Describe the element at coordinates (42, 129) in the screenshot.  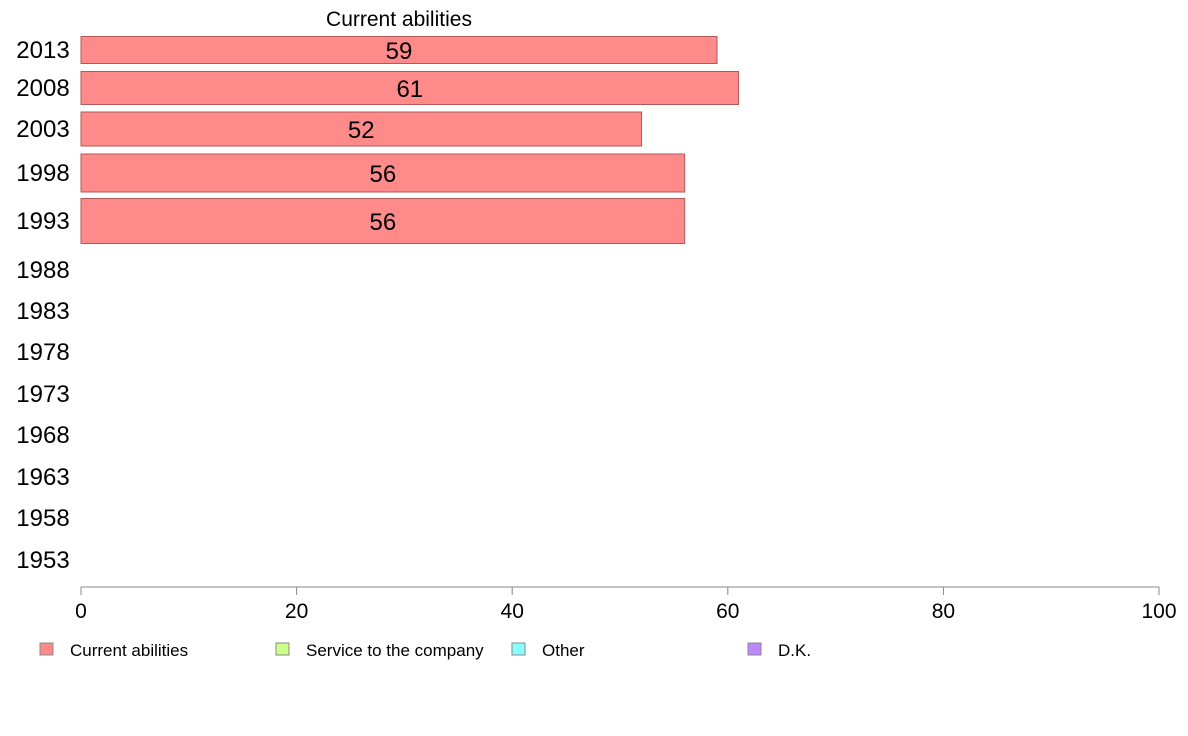
I see `y-tick-label: 2003` at that location.